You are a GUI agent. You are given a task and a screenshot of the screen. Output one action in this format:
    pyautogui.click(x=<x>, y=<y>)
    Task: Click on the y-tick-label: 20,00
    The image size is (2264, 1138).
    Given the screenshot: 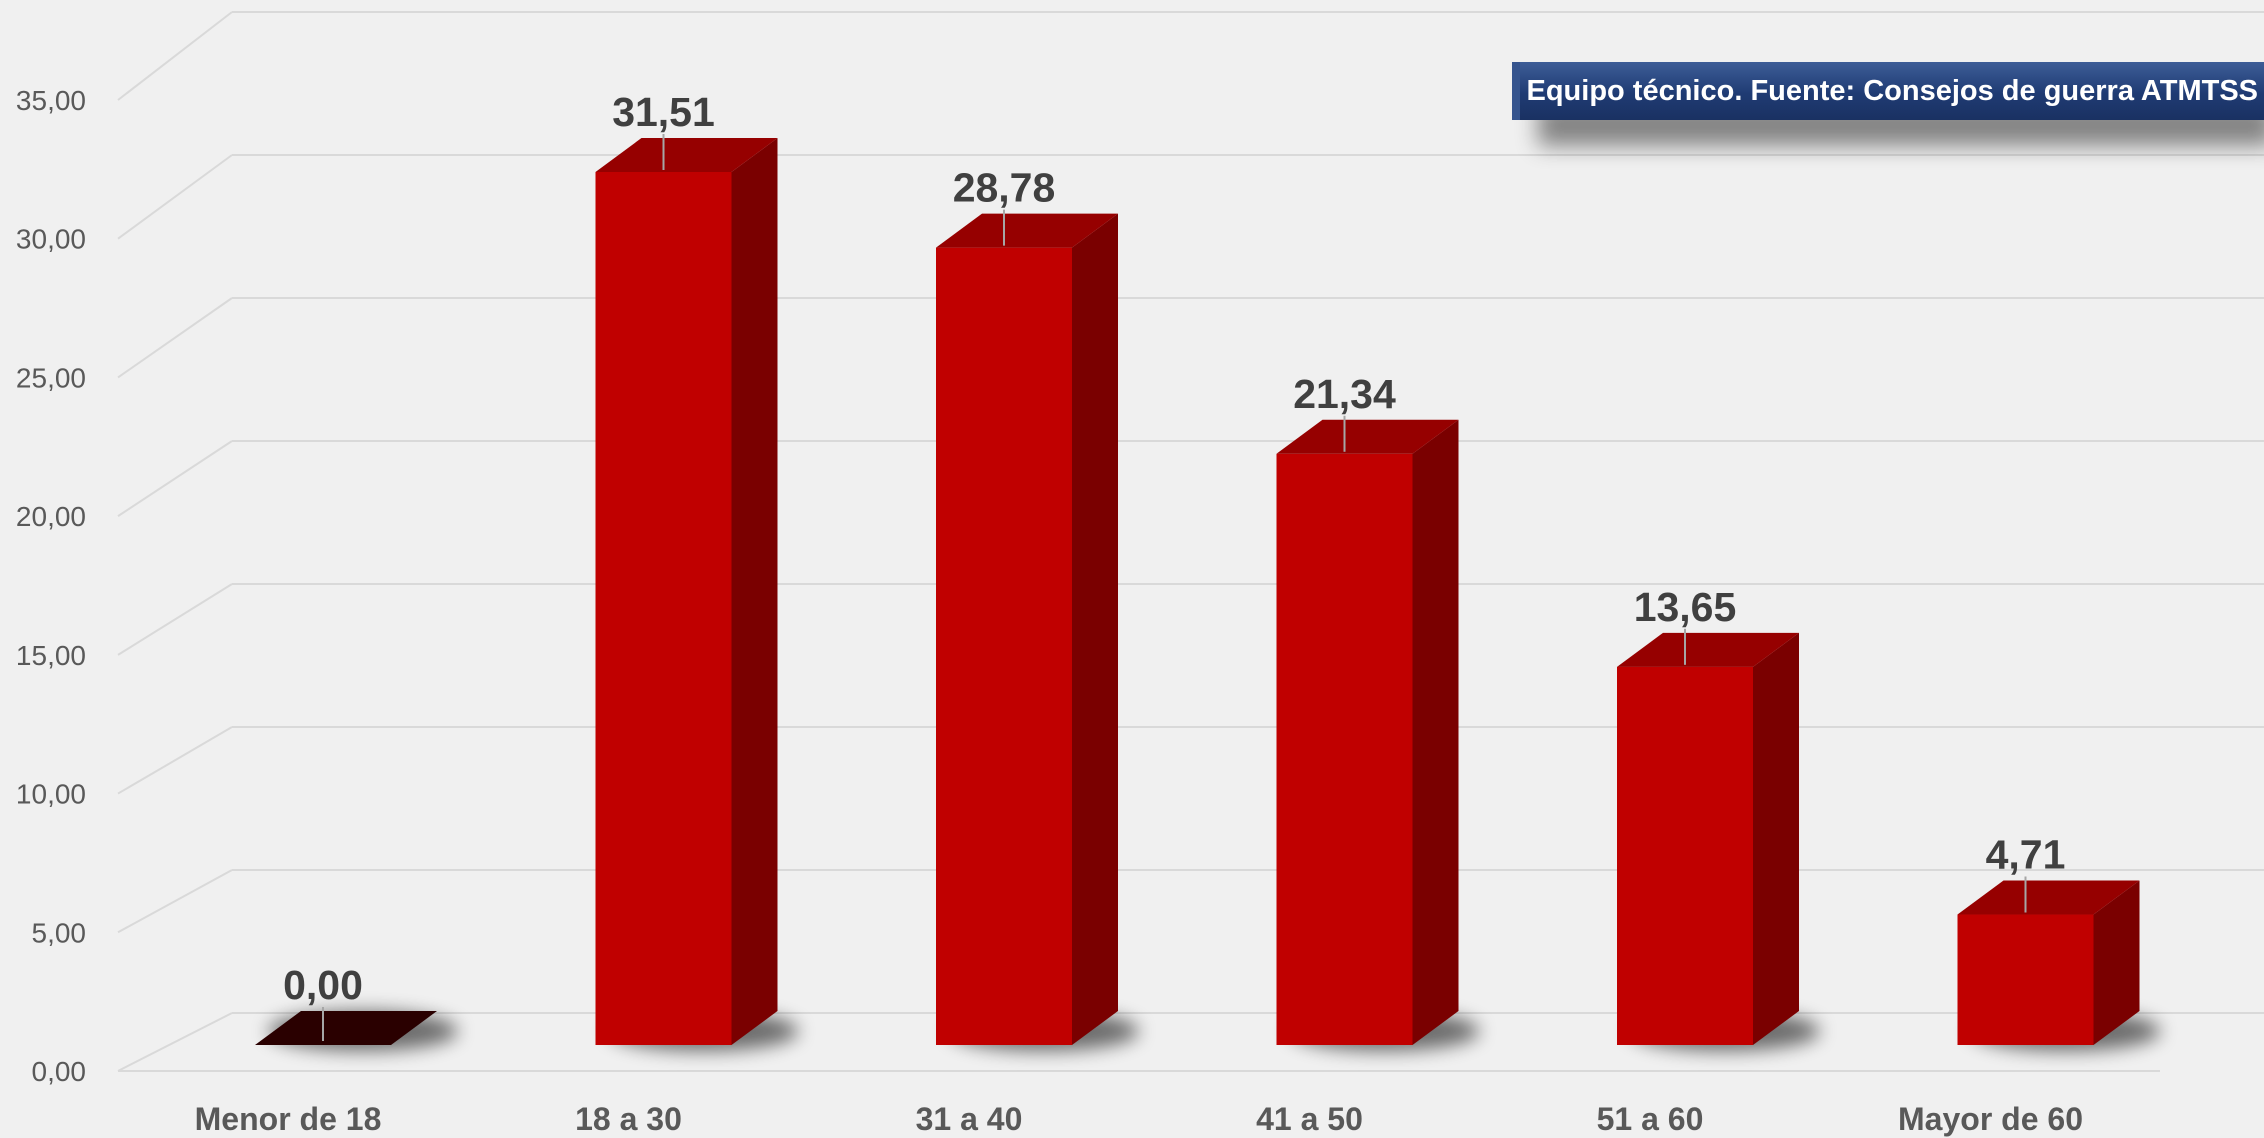 What is the action you would take?
    pyautogui.click(x=51, y=516)
    